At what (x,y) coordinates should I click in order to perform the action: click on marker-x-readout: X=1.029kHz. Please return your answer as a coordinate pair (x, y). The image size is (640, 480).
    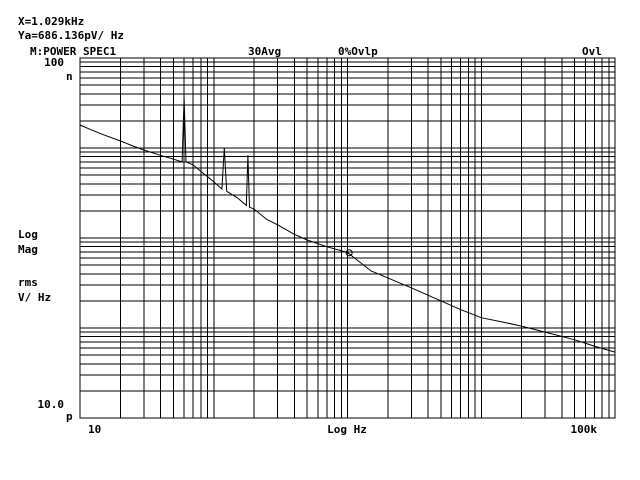
    Looking at the image, I should click on (51, 21).